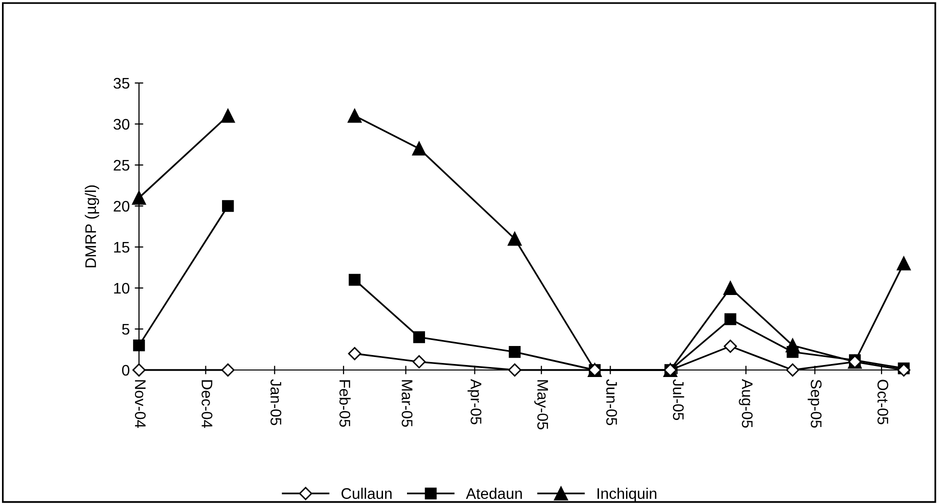 The width and height of the screenshot is (940, 504). I want to click on y-tick-label: 5, so click(126, 329).